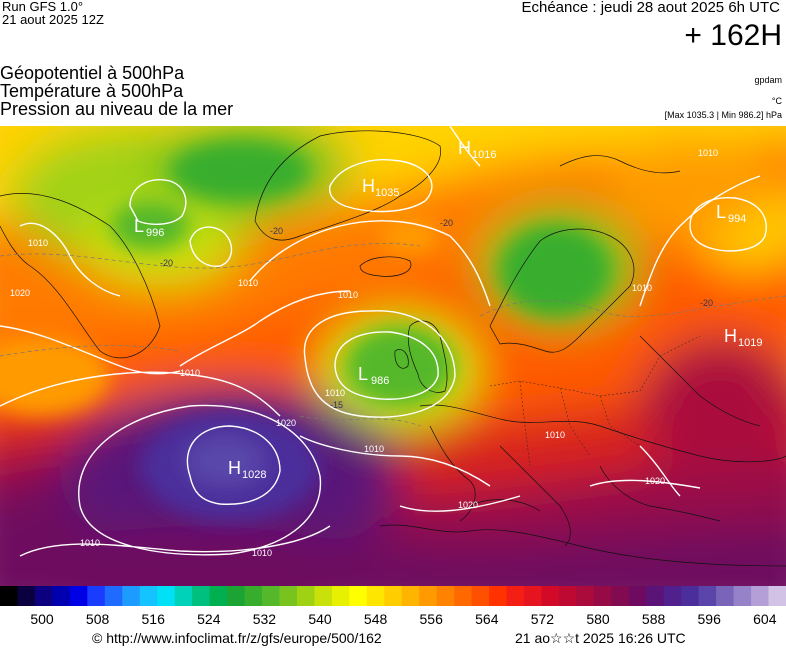  What do you see at coordinates (53, 19) in the screenshot?
I see `run-date: 21 aout 2025 12Z` at bounding box center [53, 19].